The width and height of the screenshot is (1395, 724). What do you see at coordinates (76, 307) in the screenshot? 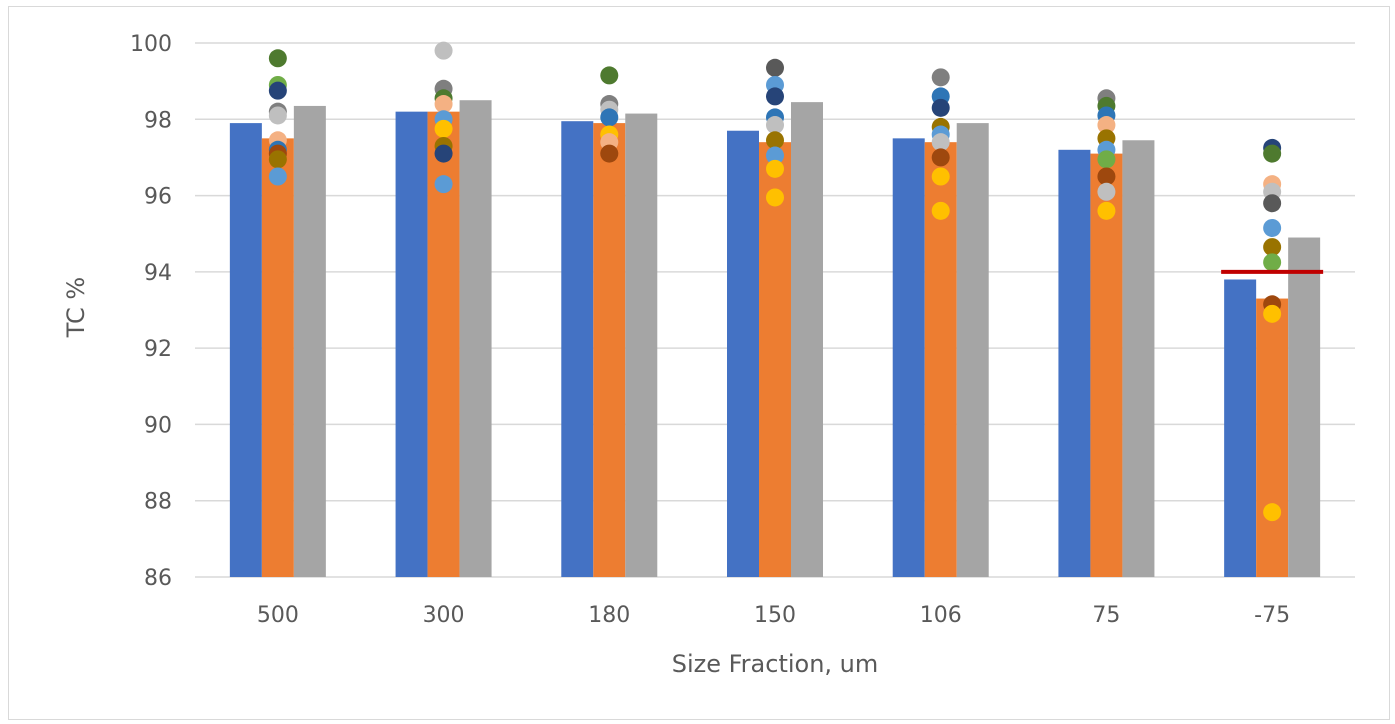
I see `y-axis-title: TC %` at bounding box center [76, 307].